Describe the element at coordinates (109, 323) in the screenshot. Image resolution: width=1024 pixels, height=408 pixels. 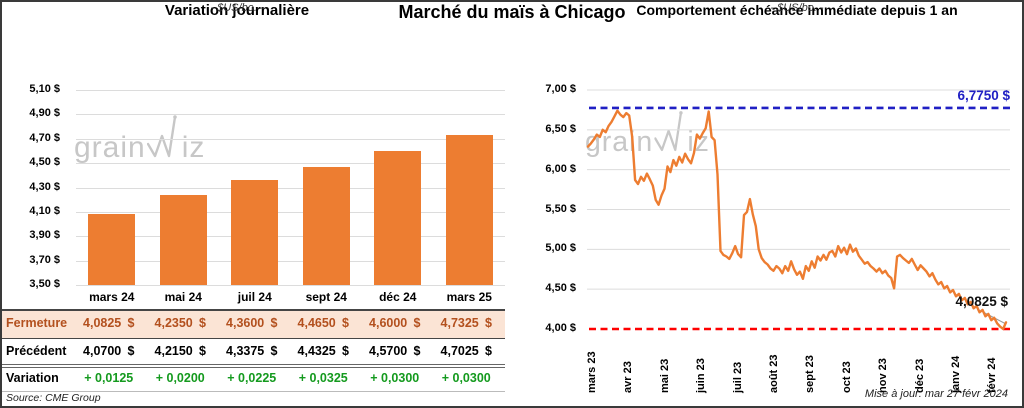
I see `table-cell: 4,0825 $` at that location.